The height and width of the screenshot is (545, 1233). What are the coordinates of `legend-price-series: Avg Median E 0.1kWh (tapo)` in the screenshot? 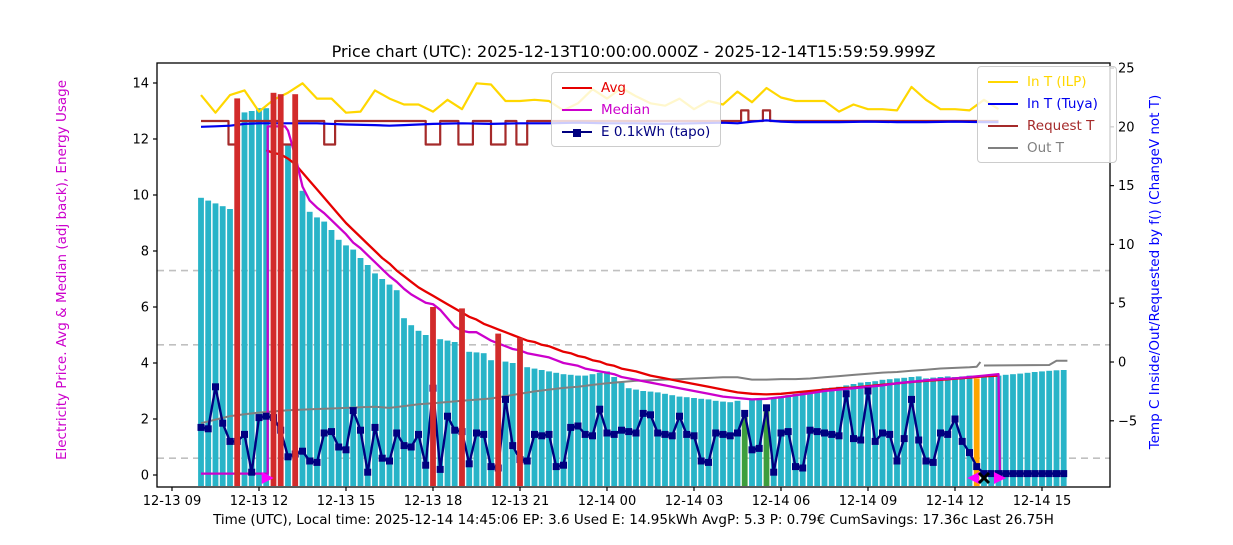 It's located at (636, 109).